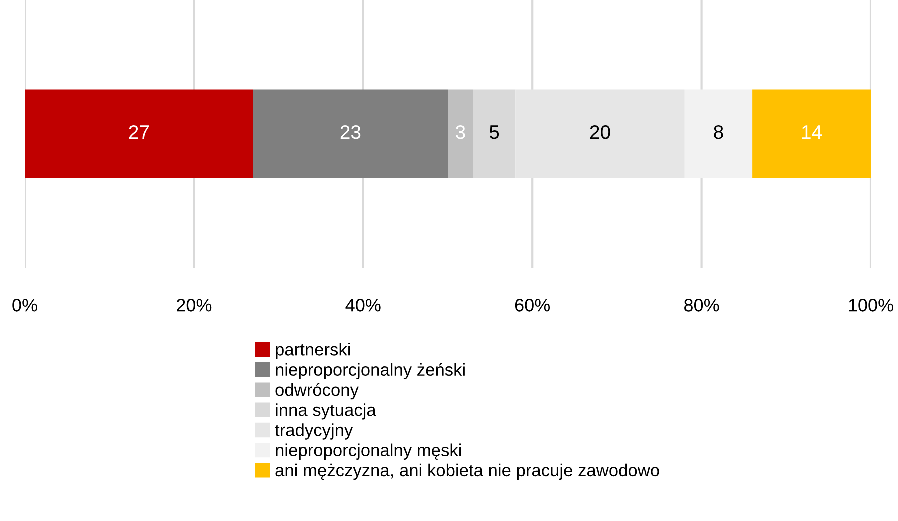 Image resolution: width=898 pixels, height=521 pixels. Describe the element at coordinates (702, 305) in the screenshot. I see `x-tick-label: 80%` at that location.